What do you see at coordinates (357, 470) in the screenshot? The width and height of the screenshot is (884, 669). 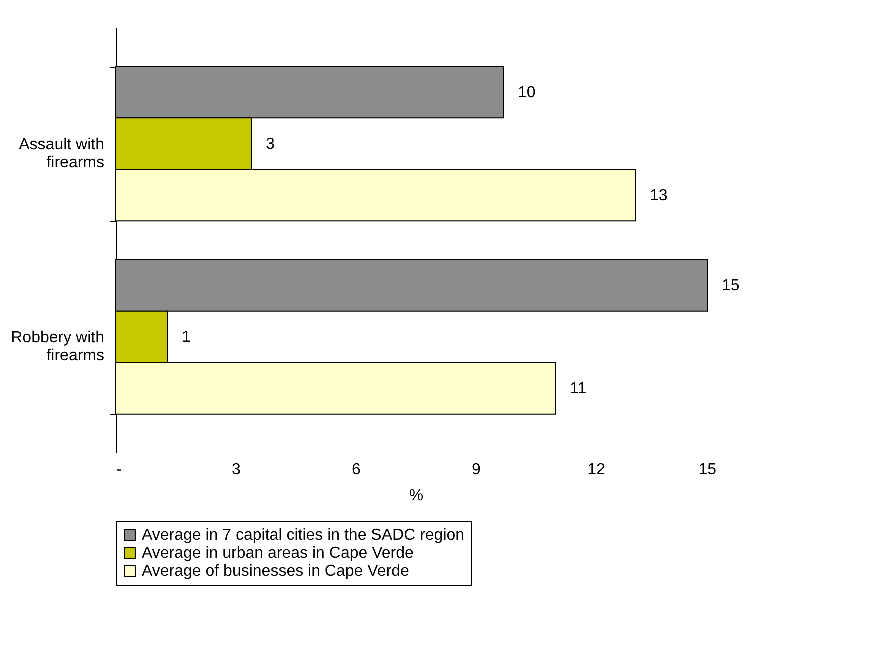 I see `x-tick-label: 6` at bounding box center [357, 470].